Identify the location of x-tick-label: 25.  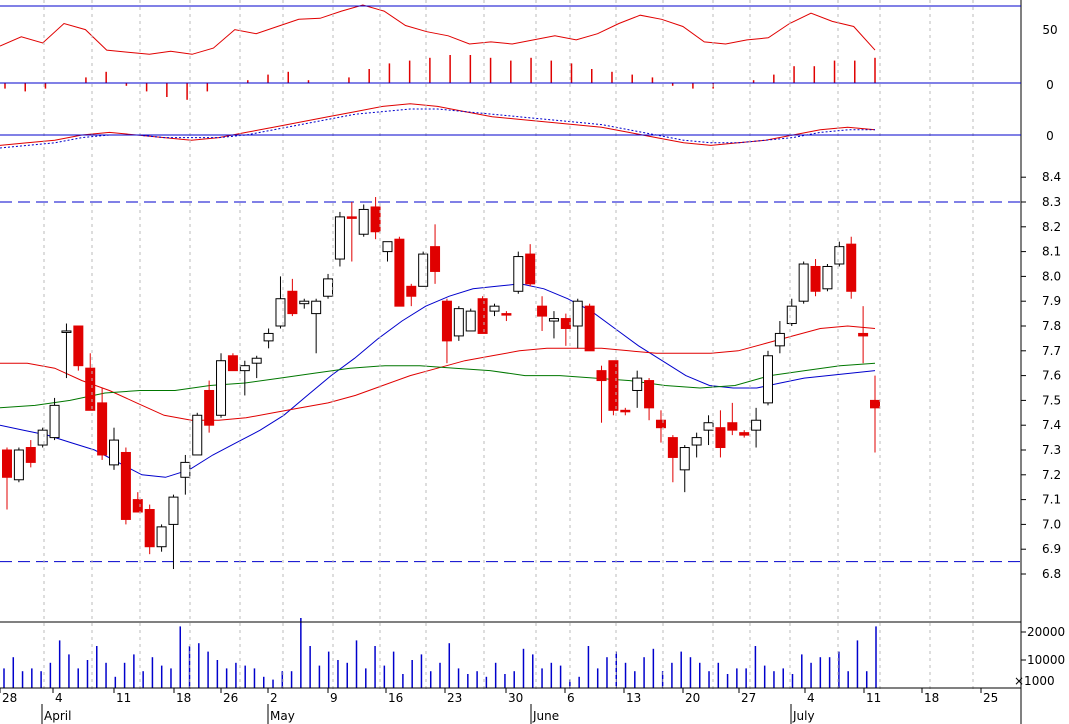
(990, 698).